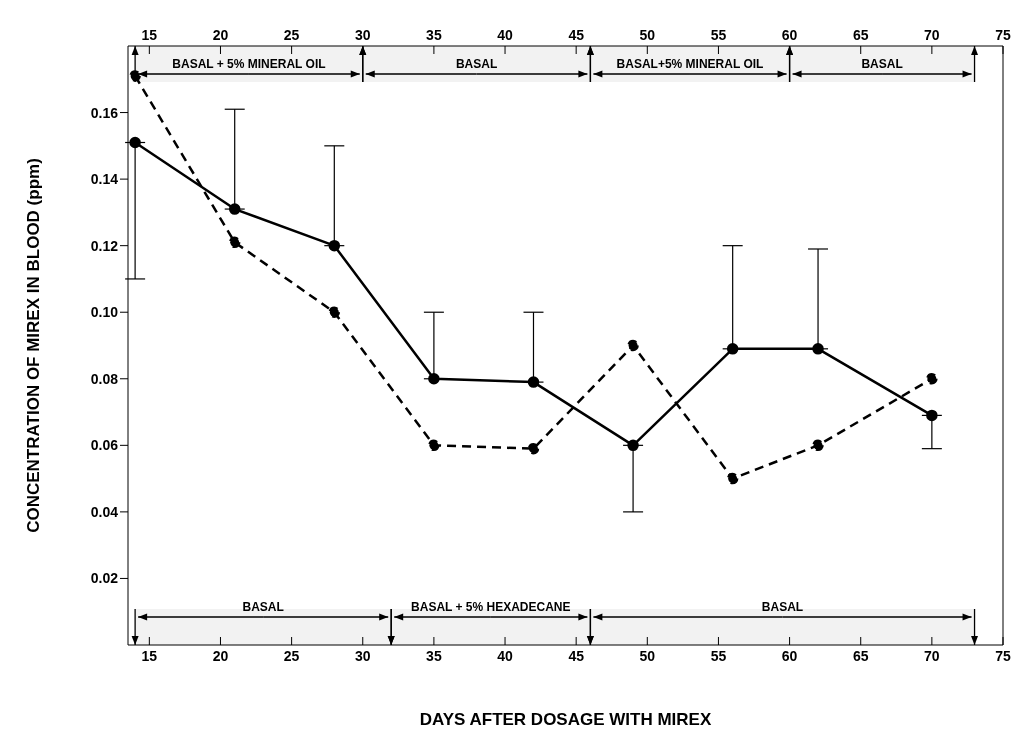 The image size is (1032, 753). Describe the element at coordinates (505, 35) in the screenshot. I see `x2-tick-label: 40` at that location.